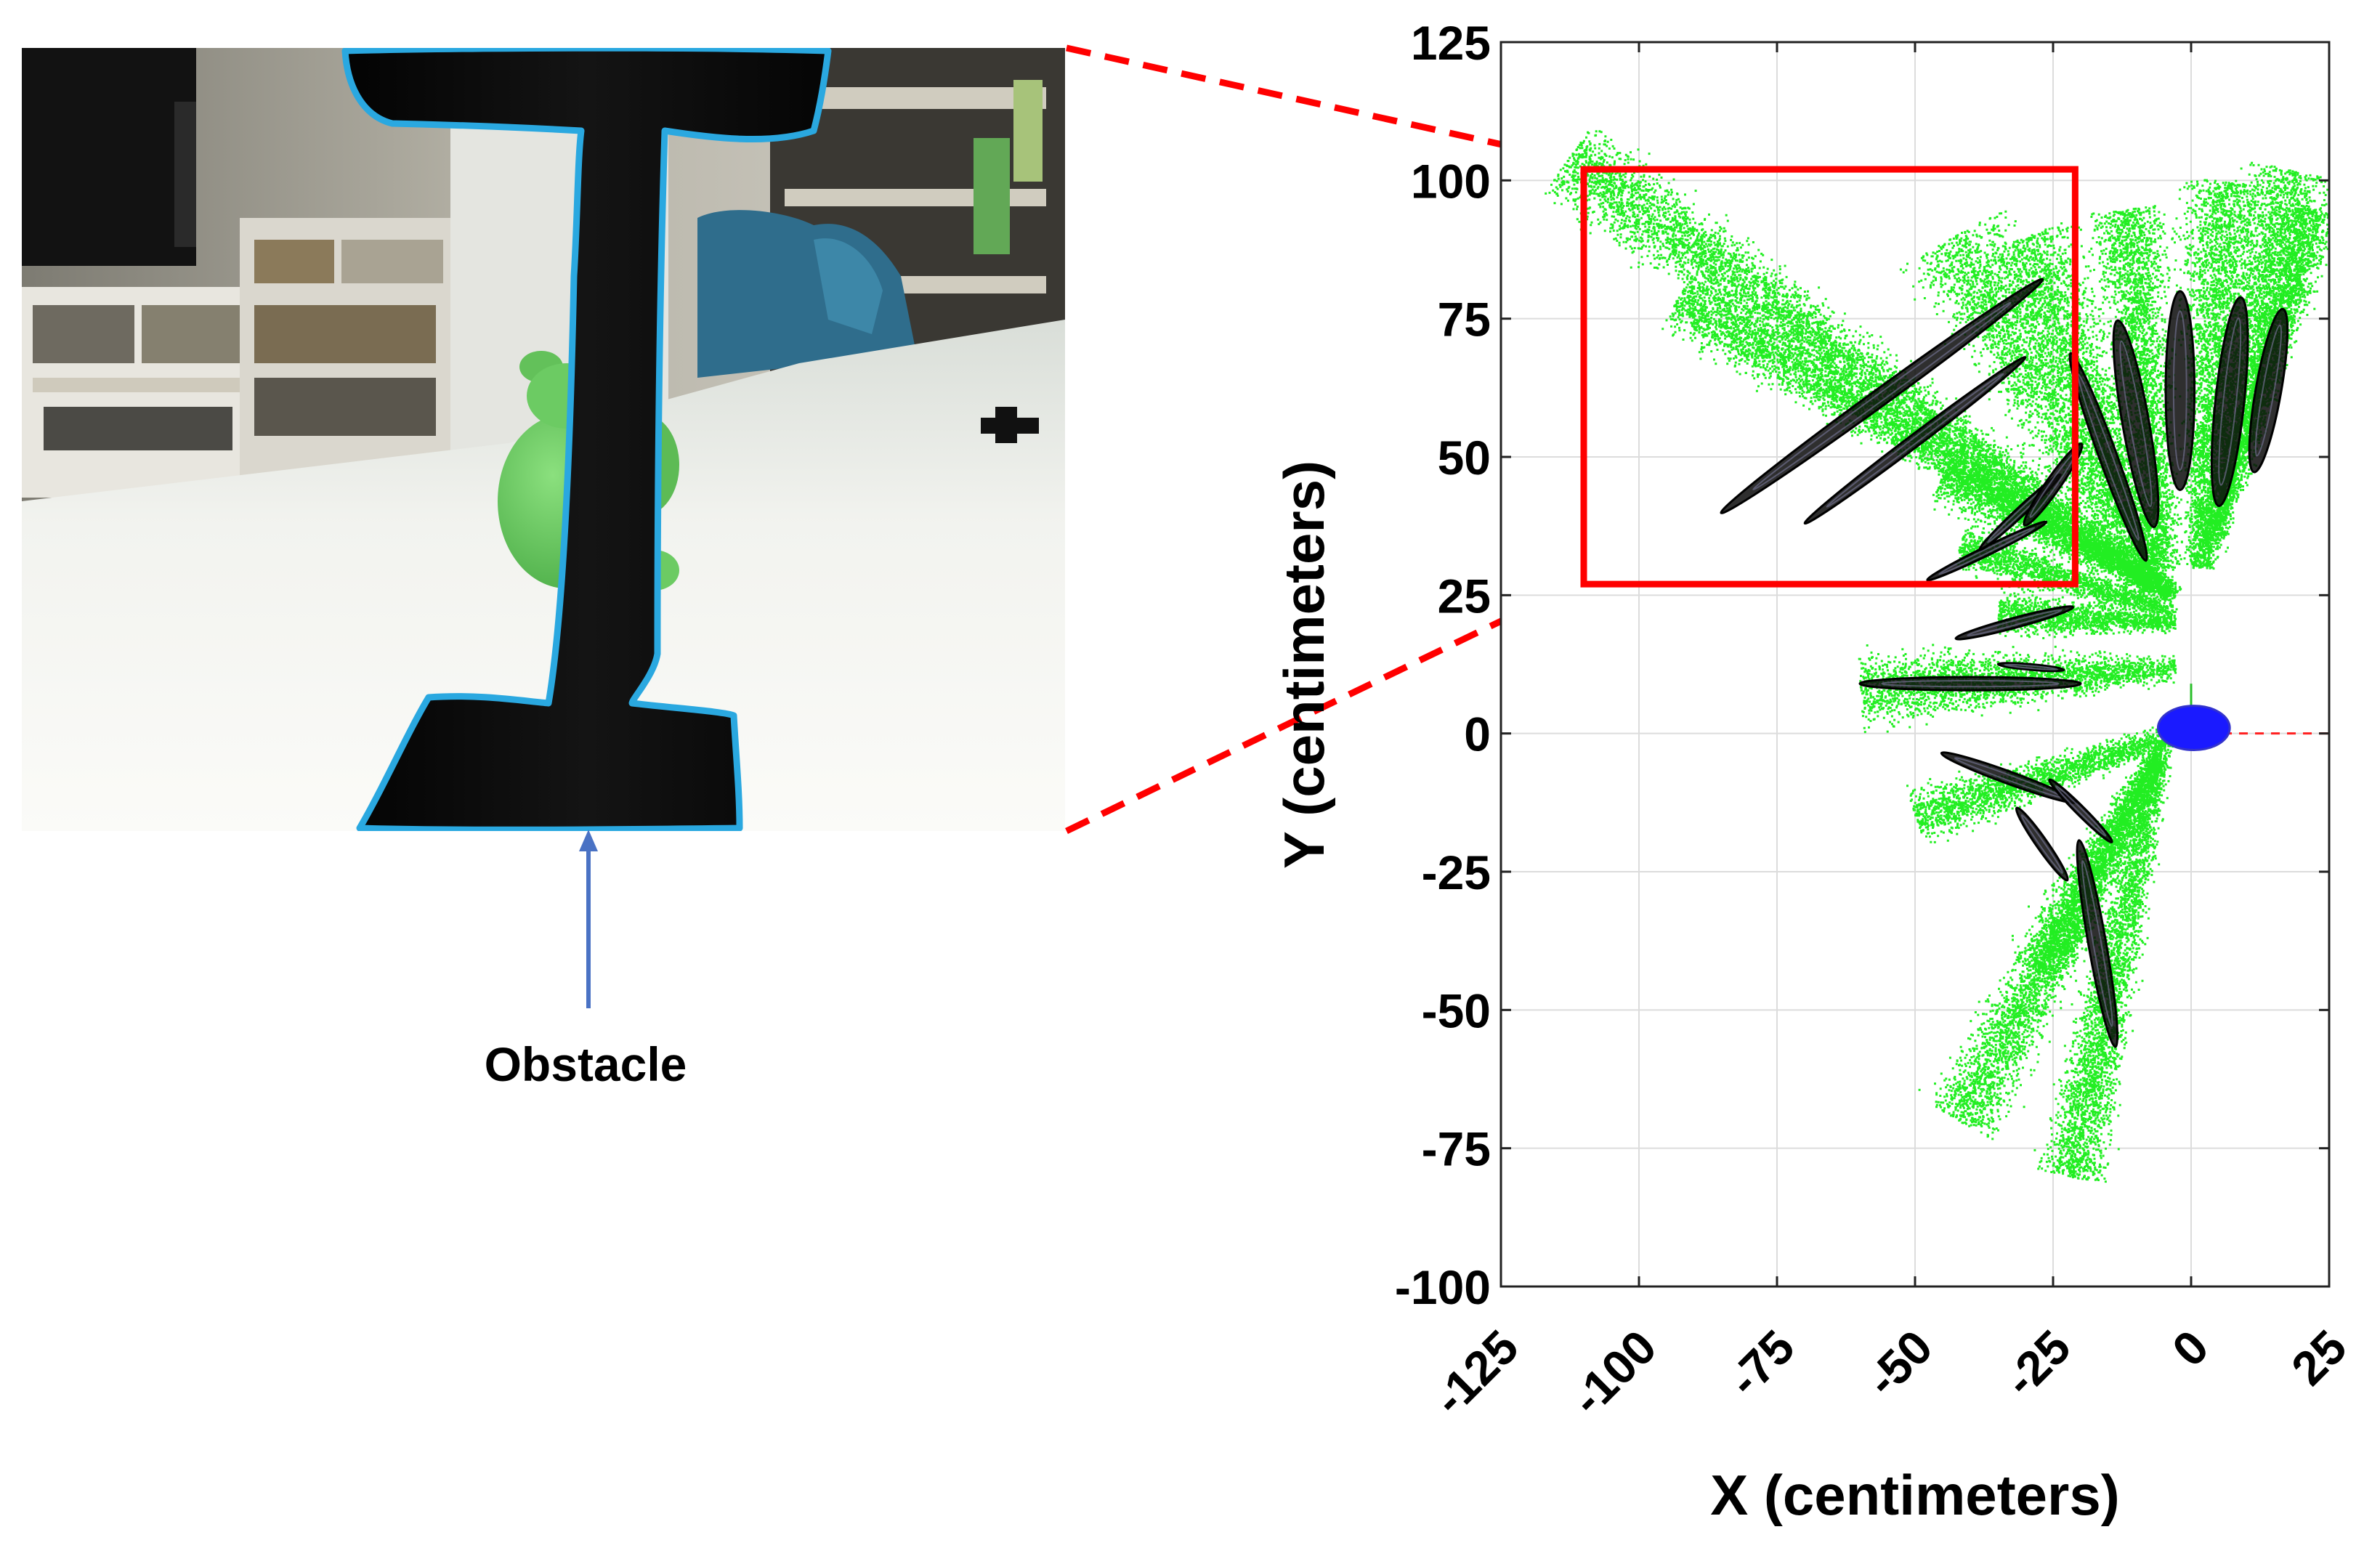  I want to click on x-tick-label: -75, so click(1761, 1363).